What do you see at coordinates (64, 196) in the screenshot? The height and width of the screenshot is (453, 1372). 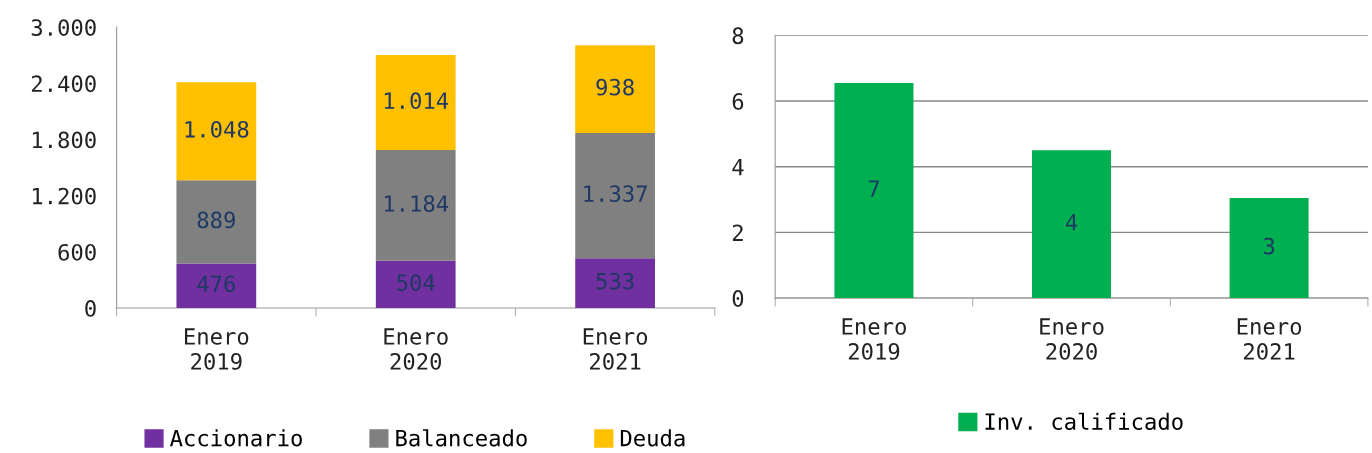 I see `y-tick-label: 1.200` at bounding box center [64, 196].